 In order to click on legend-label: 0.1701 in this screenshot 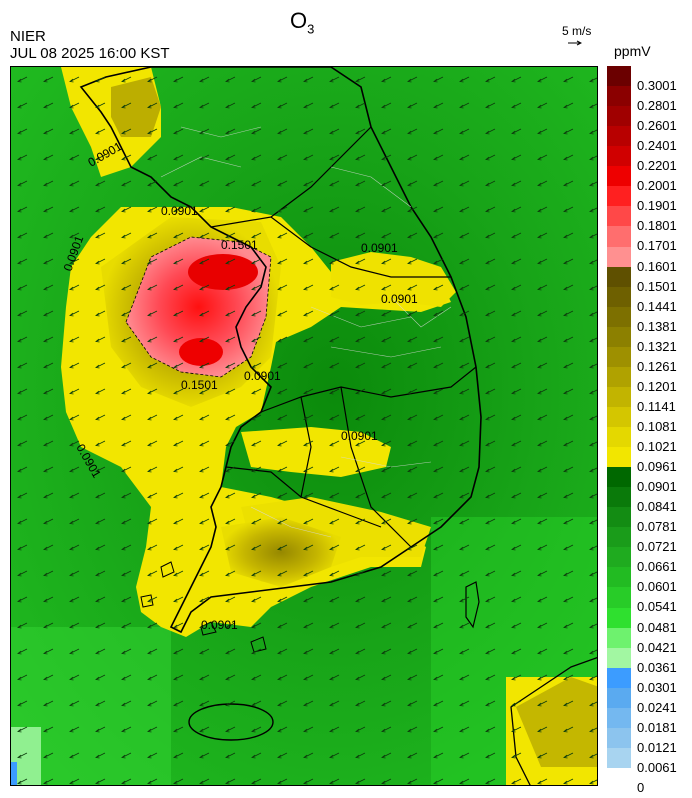, I will do `click(657, 246)`.